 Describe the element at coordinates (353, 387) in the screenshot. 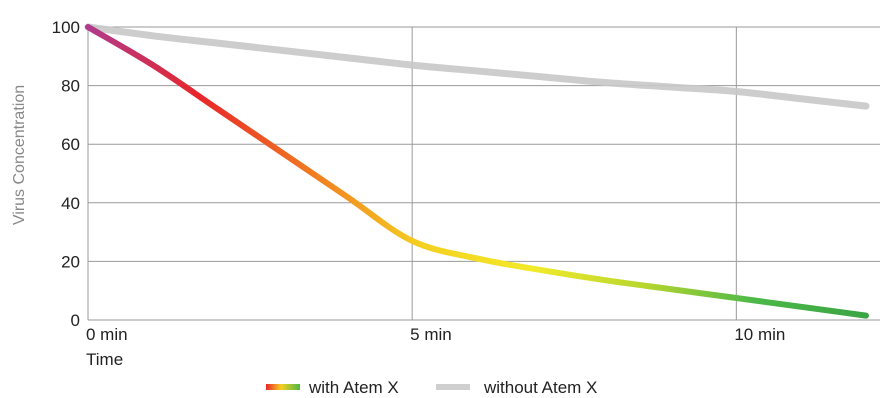

I see `legend-label-with-atem-x: with Atem X` at that location.